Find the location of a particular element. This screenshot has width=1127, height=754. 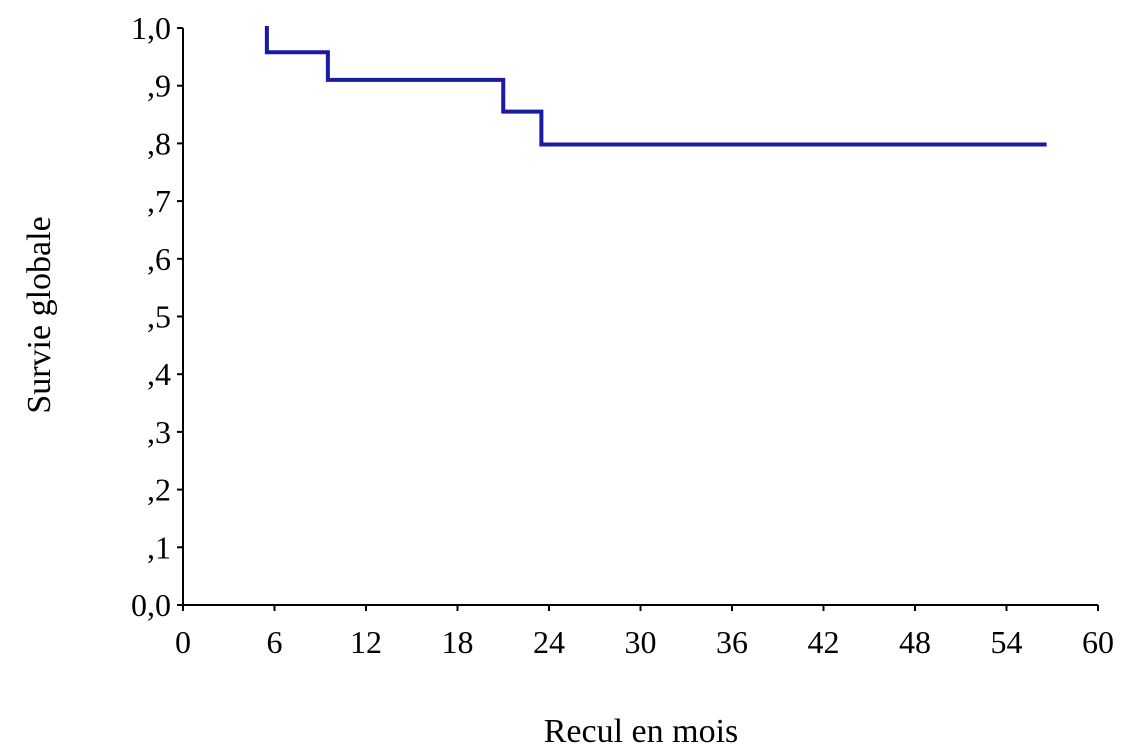

x-tick-label: 12 is located at coordinates (366, 642).